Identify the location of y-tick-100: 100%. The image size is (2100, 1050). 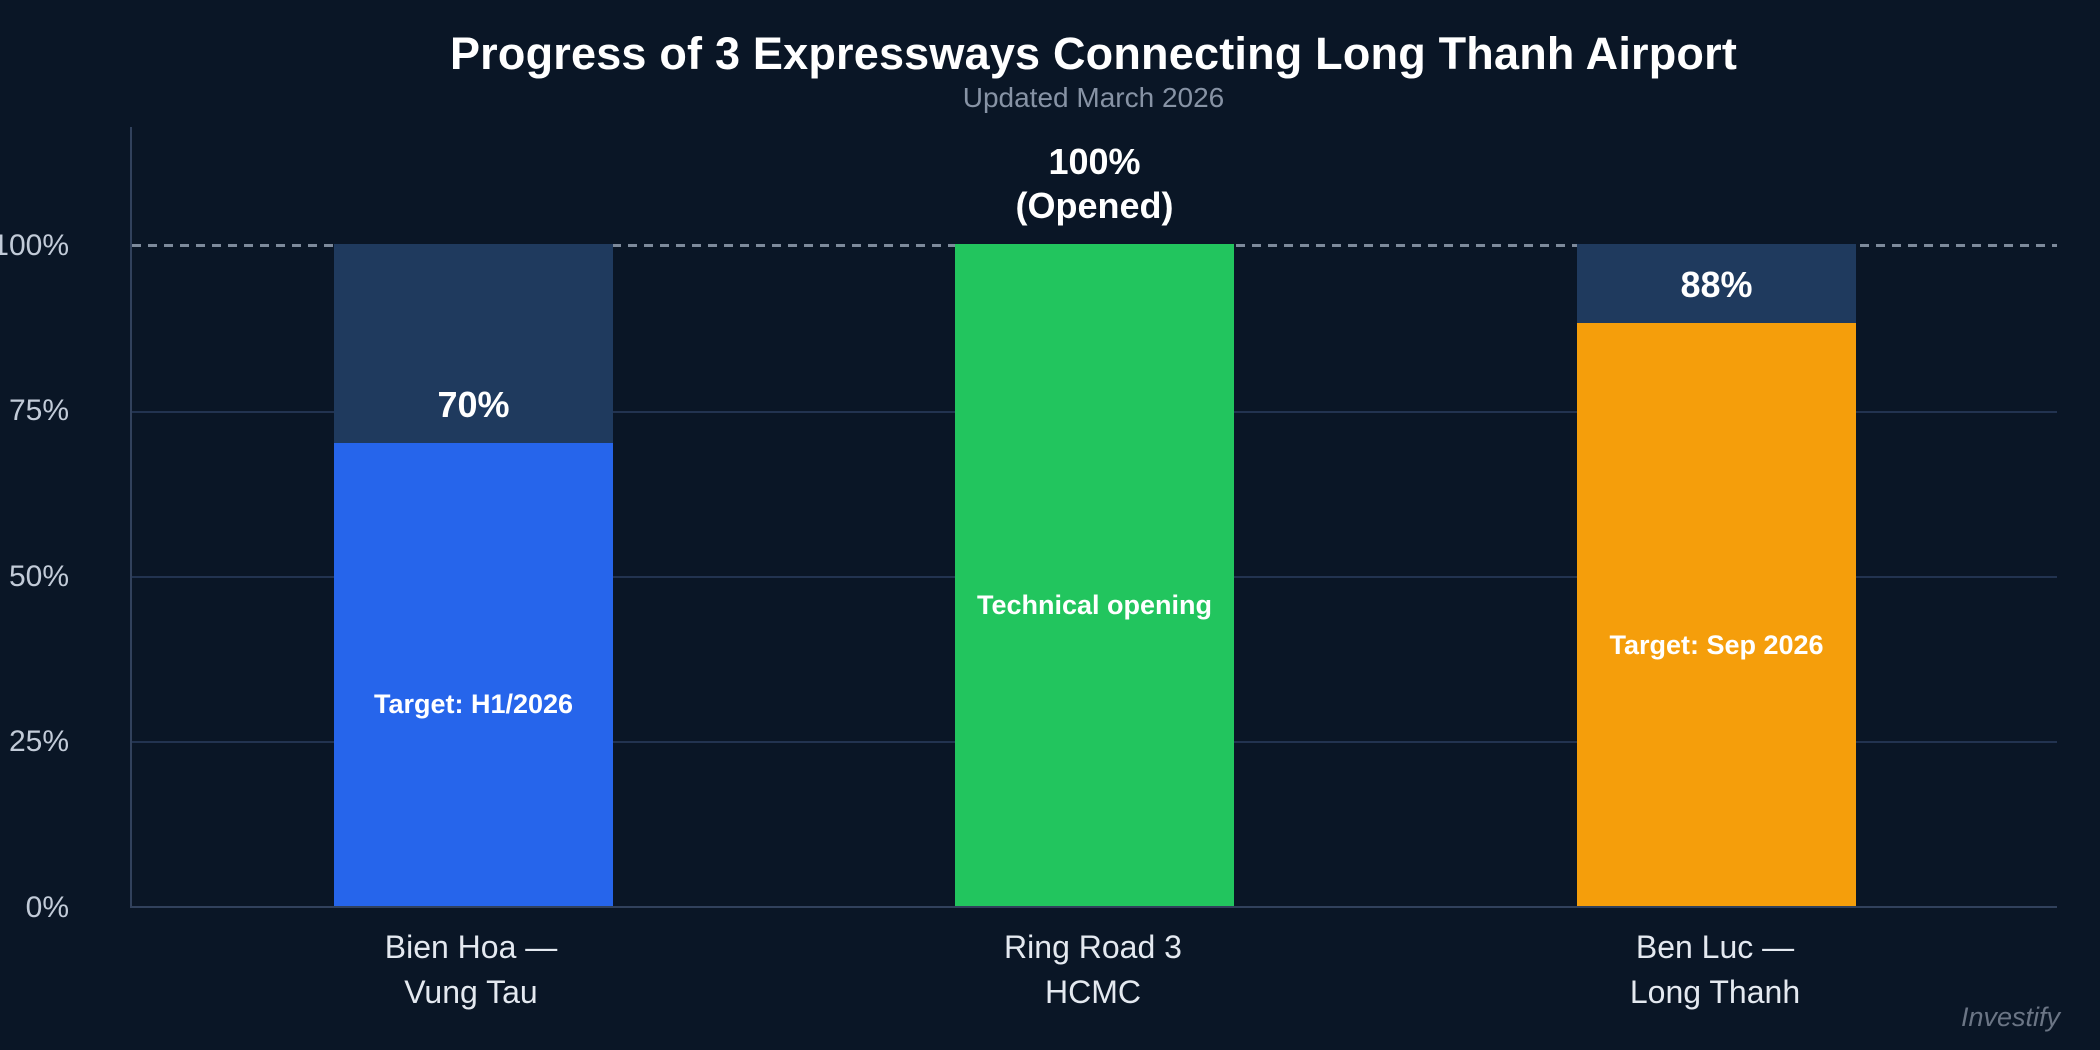
(34, 245).